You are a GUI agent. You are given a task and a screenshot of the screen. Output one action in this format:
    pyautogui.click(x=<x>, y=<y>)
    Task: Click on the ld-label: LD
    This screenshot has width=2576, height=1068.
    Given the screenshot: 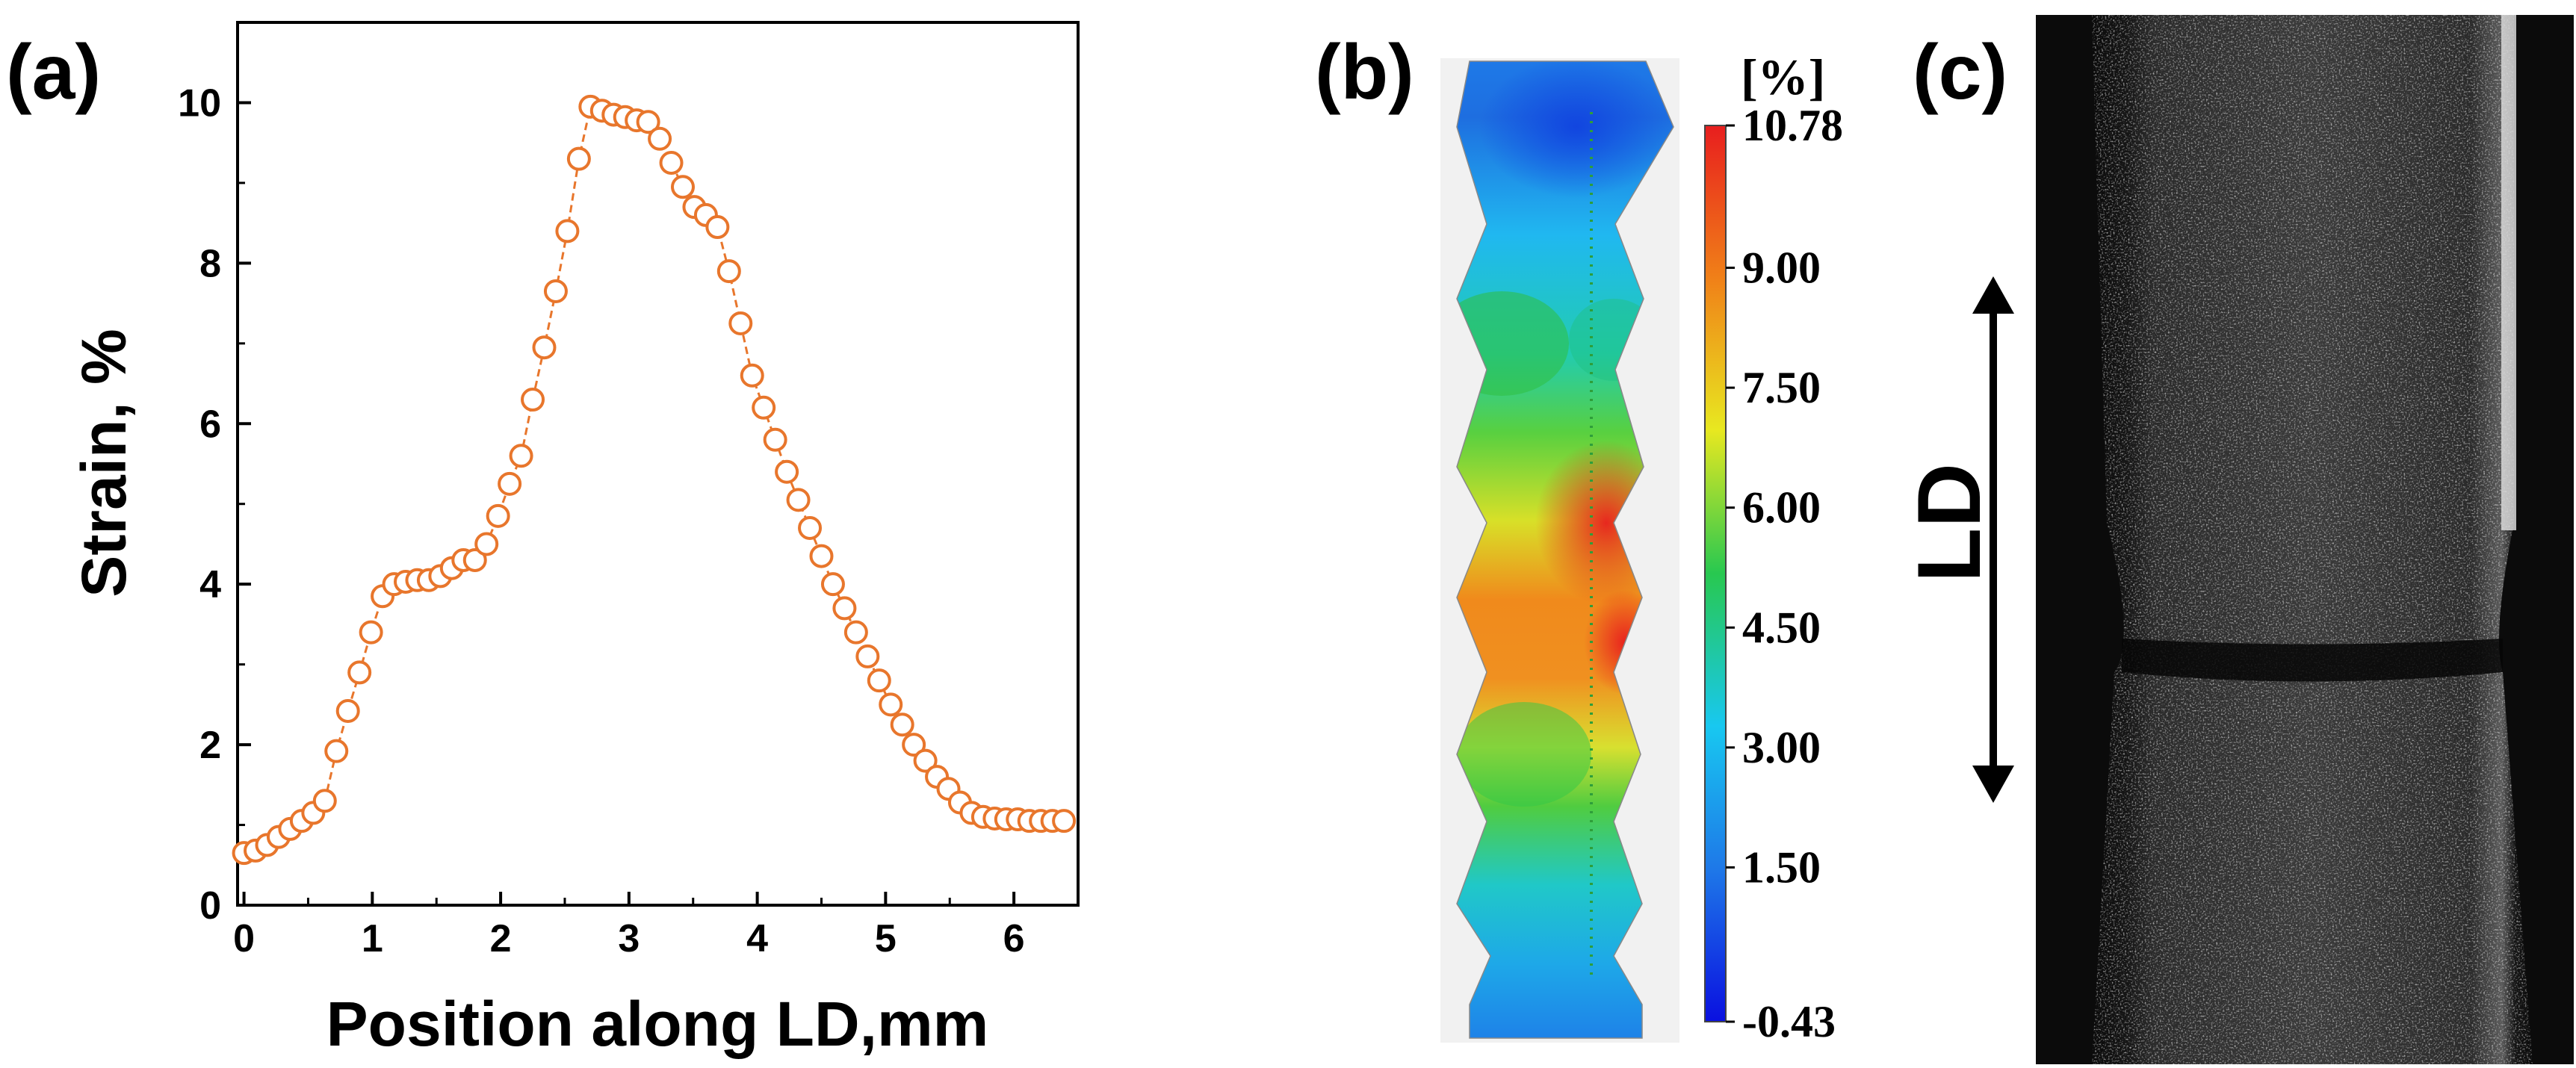 What is the action you would take?
    pyautogui.click(x=1949, y=523)
    